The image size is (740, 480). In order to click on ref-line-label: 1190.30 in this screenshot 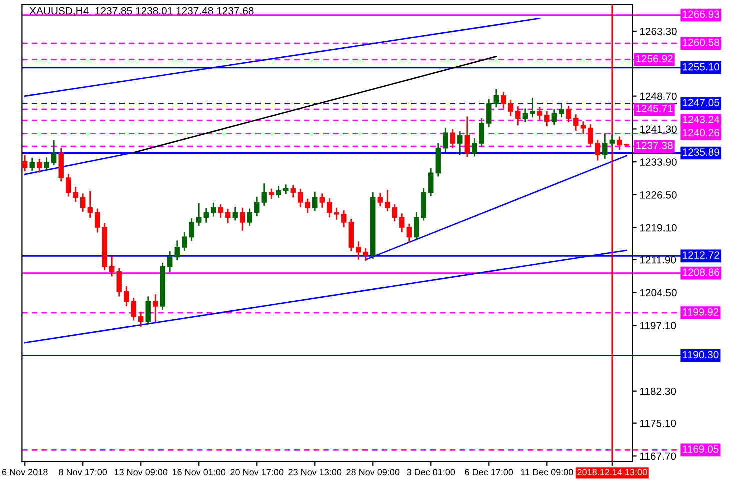, I will do `click(701, 355)`.